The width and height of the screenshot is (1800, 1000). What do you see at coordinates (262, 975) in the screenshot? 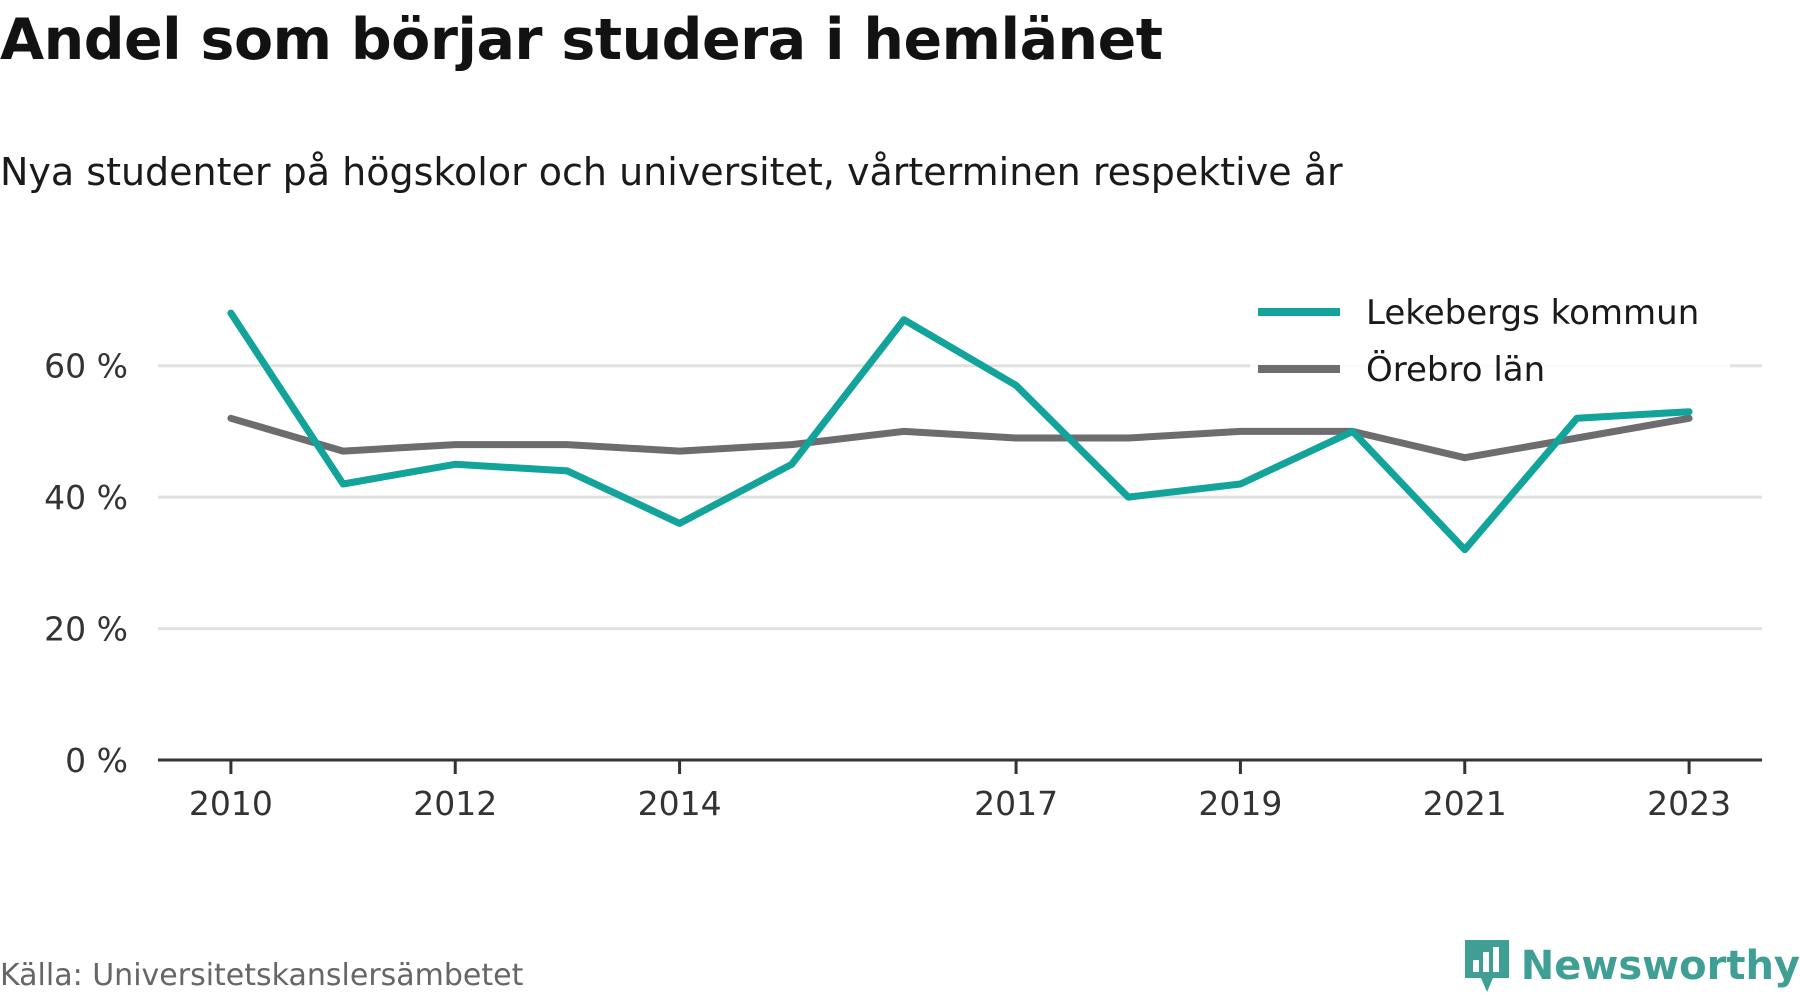
I see `source-note: Källa: Universitetskanslersämbetet` at bounding box center [262, 975].